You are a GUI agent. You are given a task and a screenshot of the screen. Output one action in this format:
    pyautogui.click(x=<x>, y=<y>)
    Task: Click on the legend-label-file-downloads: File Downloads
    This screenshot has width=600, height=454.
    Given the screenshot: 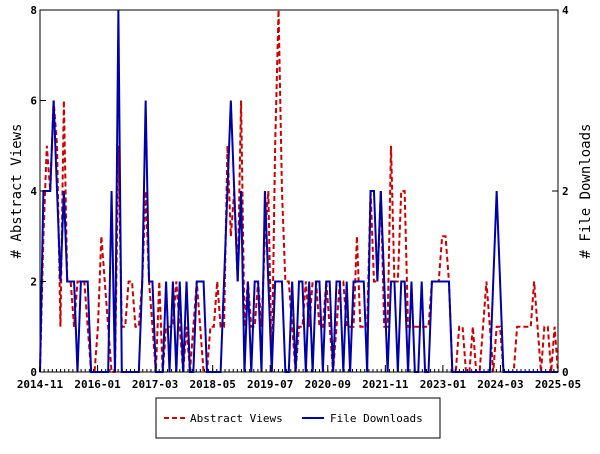 What is the action you would take?
    pyautogui.click(x=376, y=418)
    